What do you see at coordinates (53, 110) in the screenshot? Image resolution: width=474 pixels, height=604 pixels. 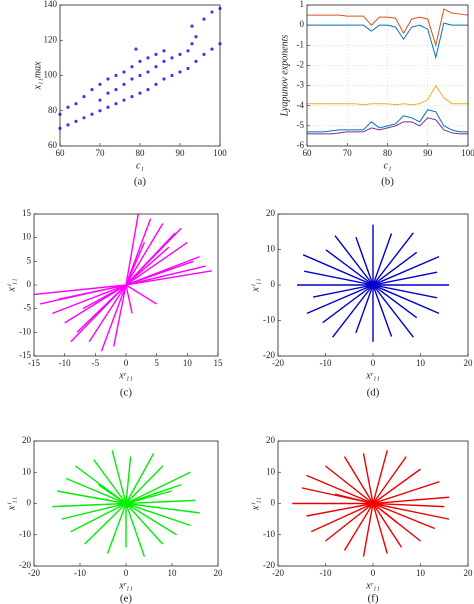 I see `y-tick-label: 80` at bounding box center [53, 110].